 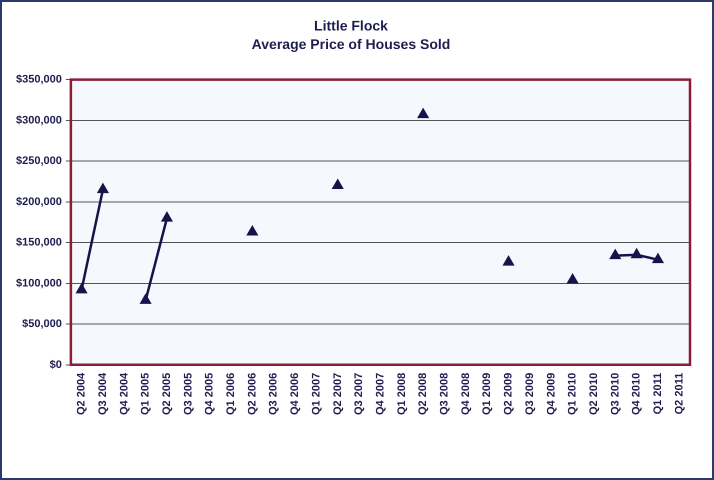 What do you see at coordinates (146, 393) in the screenshot?
I see `x-tick-label: Q1 2005` at bounding box center [146, 393].